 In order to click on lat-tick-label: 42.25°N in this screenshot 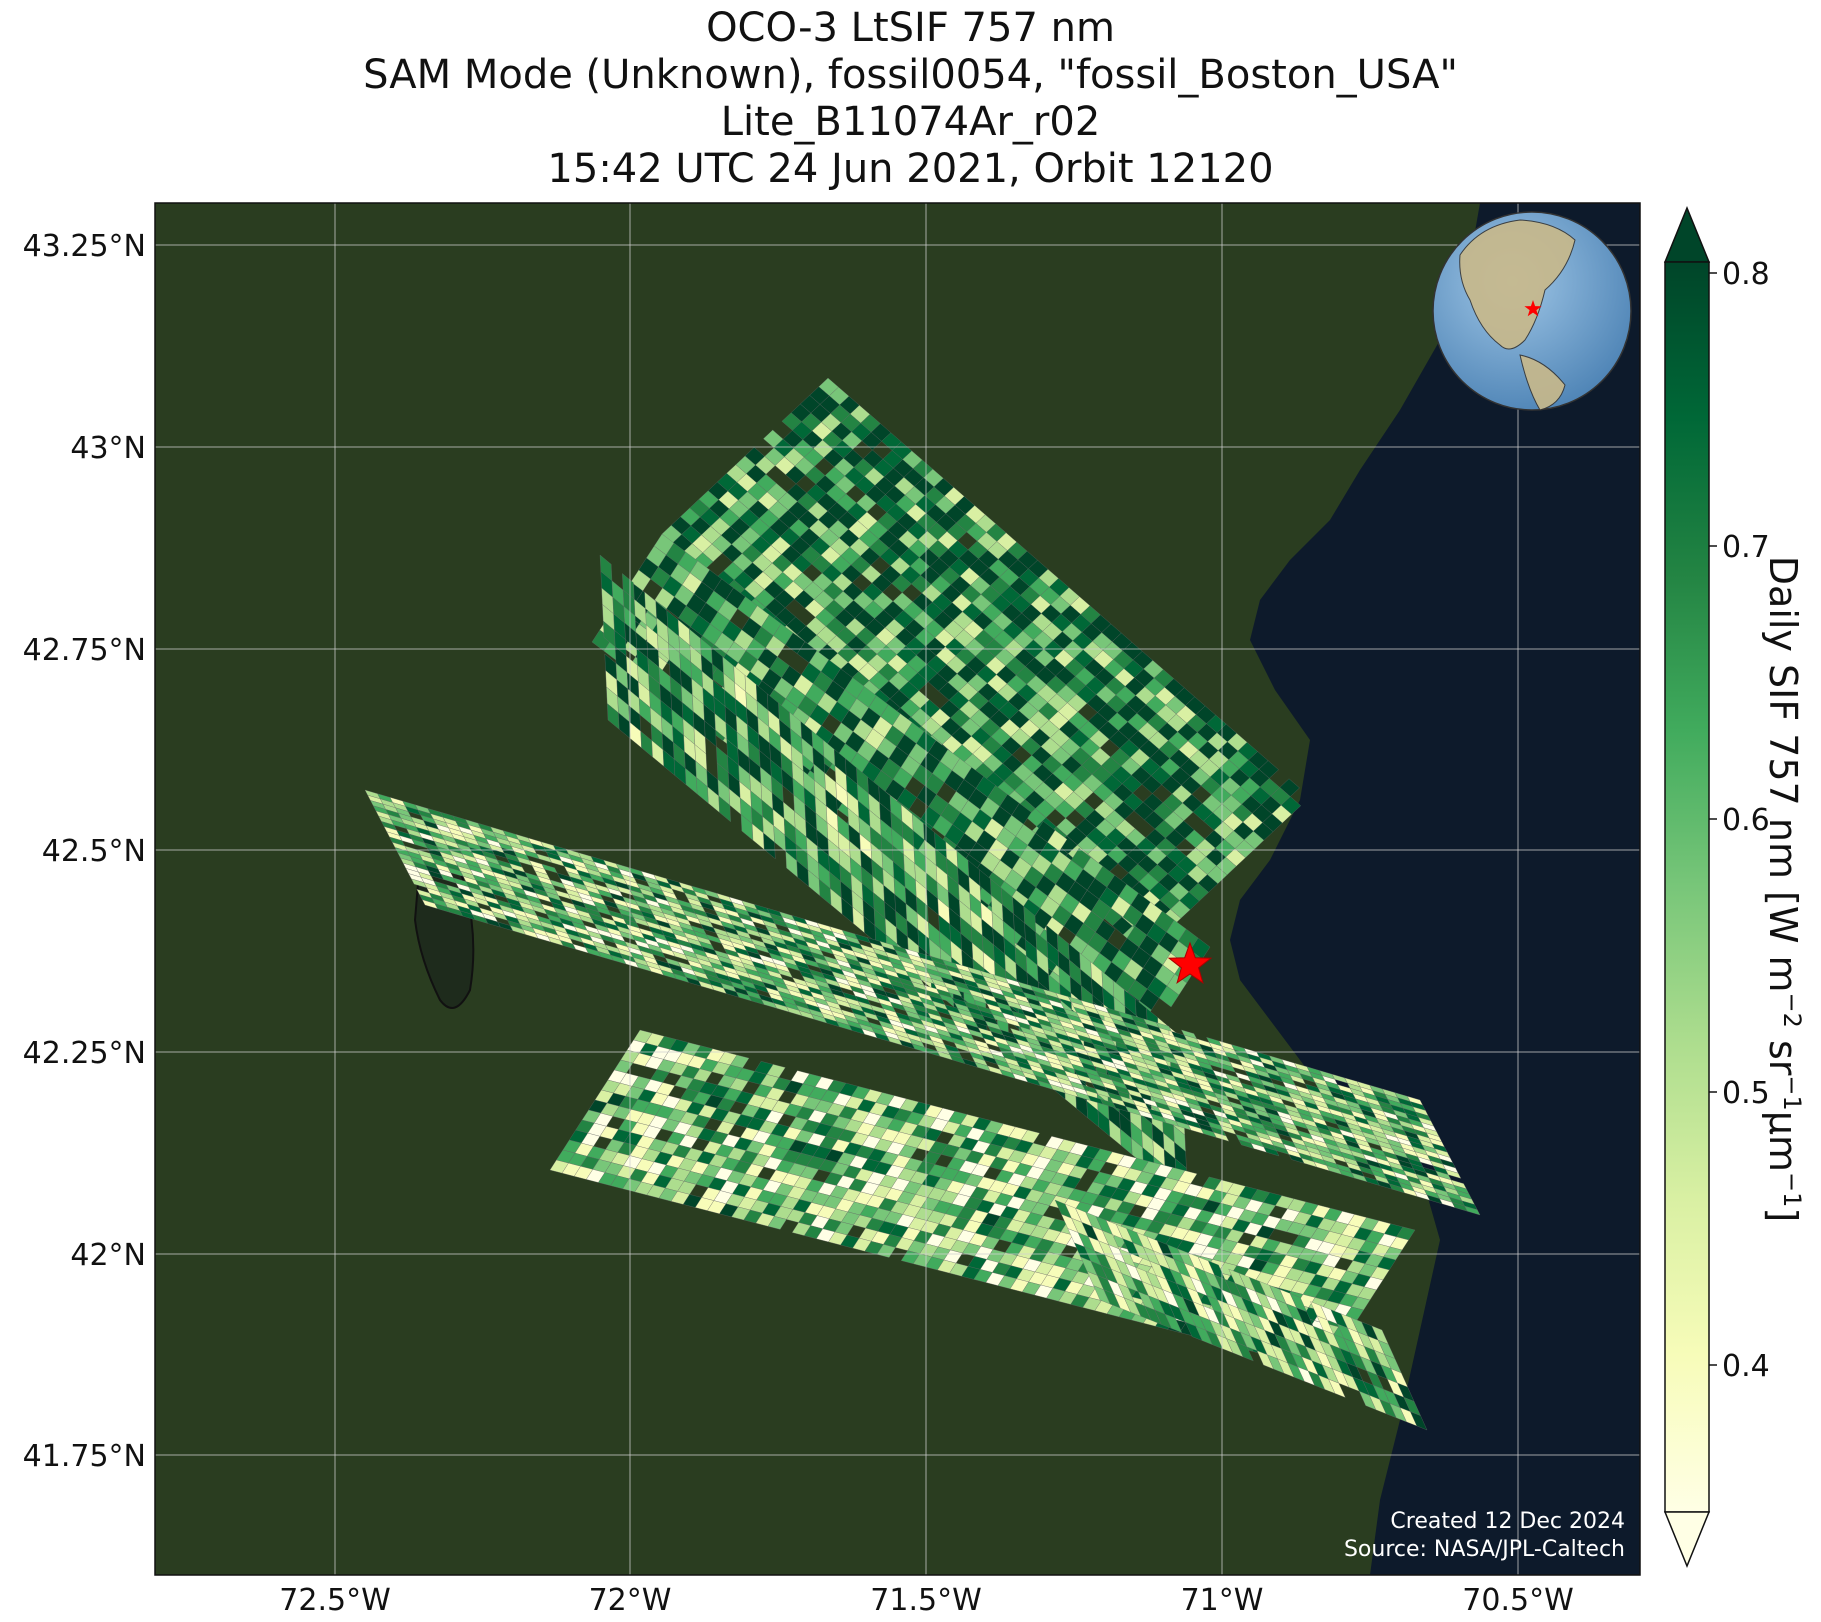, I will do `click(84, 1053)`.